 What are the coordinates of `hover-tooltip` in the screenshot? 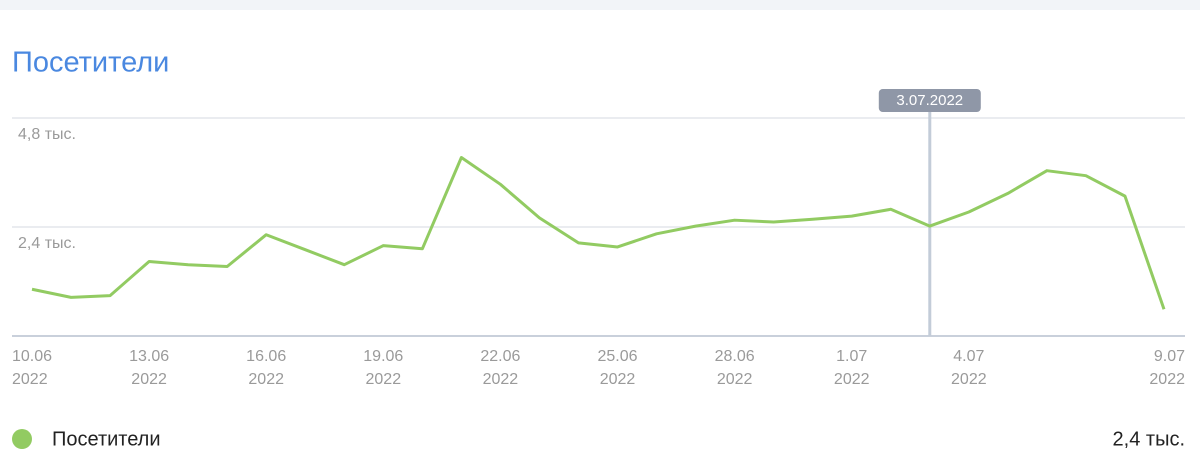 It's located at (929, 100).